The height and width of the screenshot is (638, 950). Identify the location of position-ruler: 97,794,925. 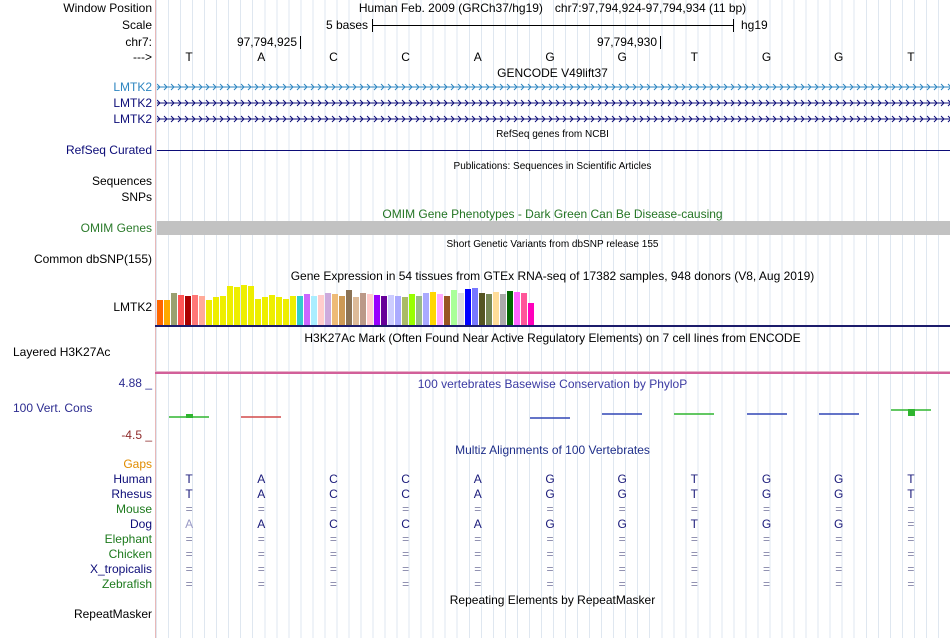
(245, 42).